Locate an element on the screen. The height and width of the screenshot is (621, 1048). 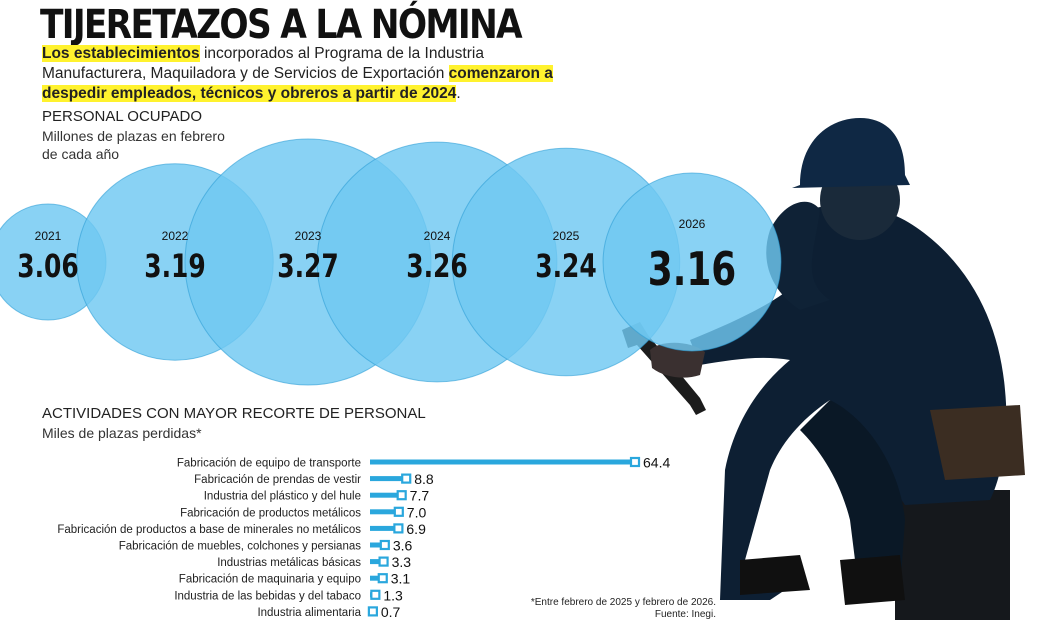
page-title: TIJERETAZOS A LA NÓMINA is located at coordinates (281, 25).